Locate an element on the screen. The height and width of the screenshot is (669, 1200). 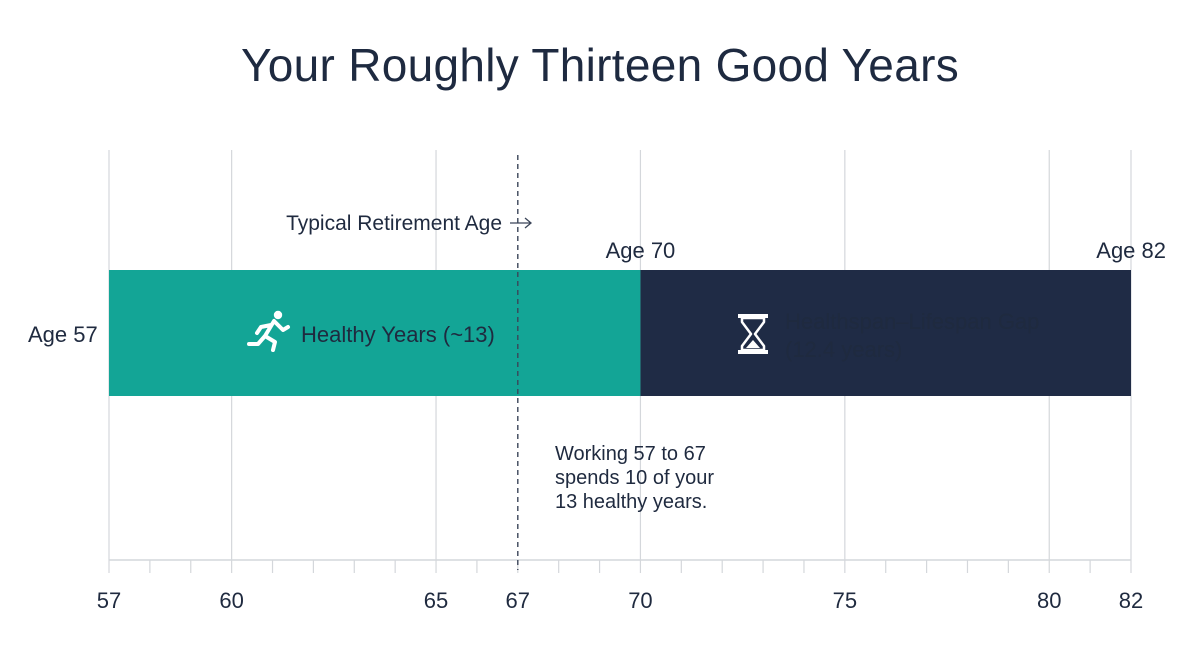
healthy-years-bar is located at coordinates (375, 333).